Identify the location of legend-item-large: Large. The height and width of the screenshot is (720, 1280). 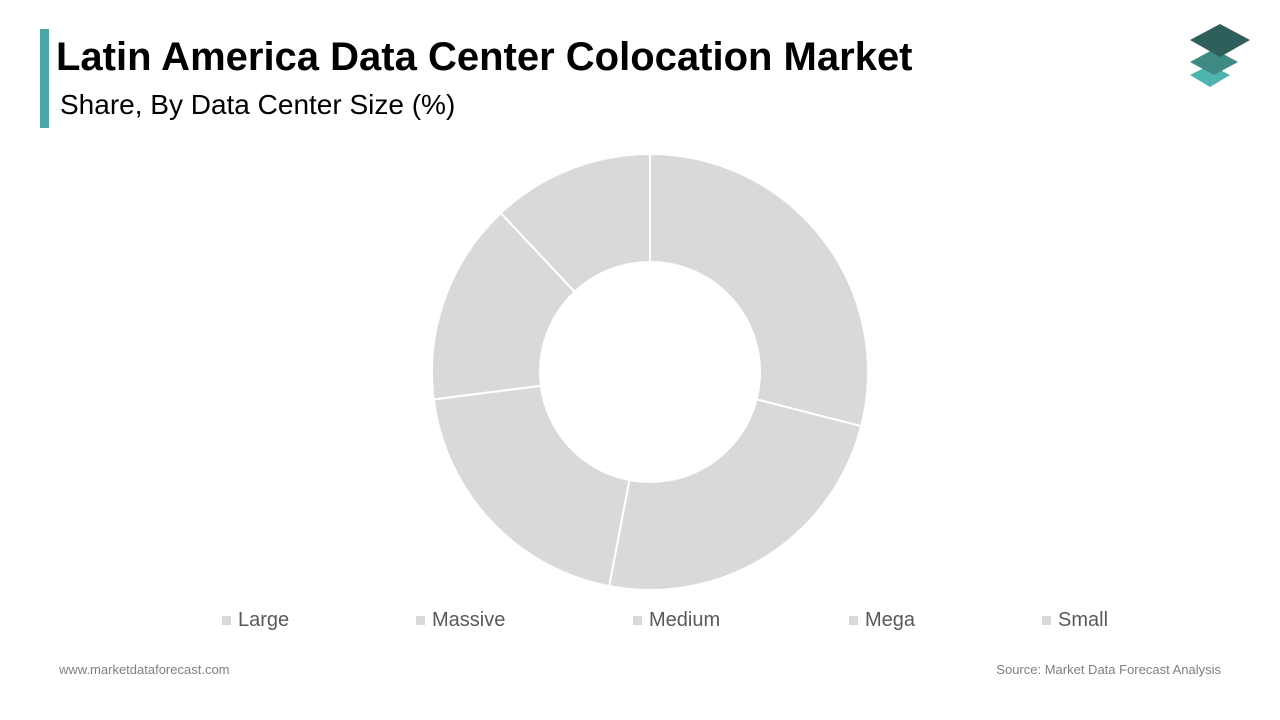
(255, 620).